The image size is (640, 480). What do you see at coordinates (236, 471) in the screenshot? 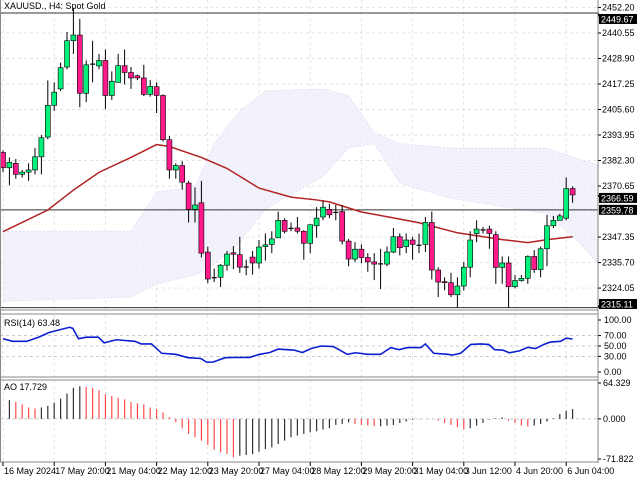
I see `time-tick-label: 23 May 20:00` at bounding box center [236, 471].